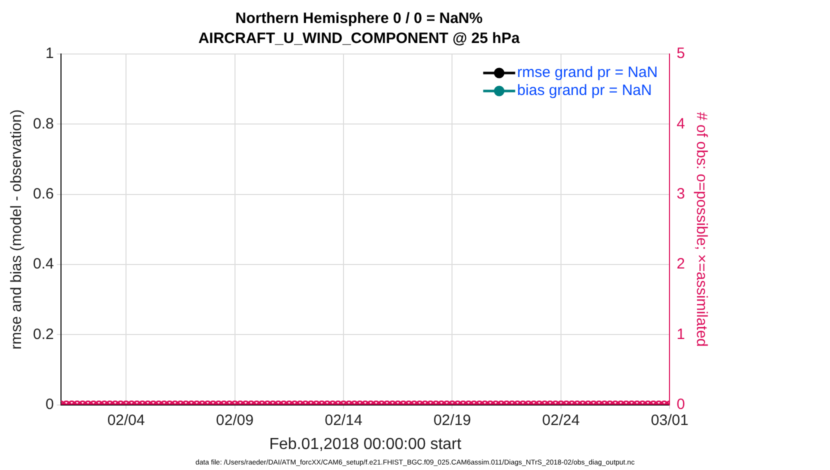 The image size is (830, 470). Describe the element at coordinates (680, 404) in the screenshot. I see `y2-tick-label: 0` at that location.